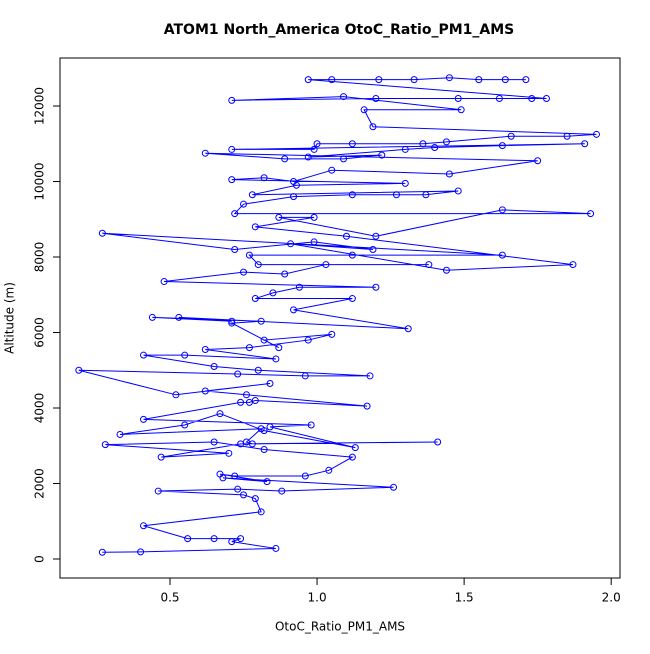  What do you see at coordinates (40, 483) in the screenshot?
I see `y-tick-label: 2000` at bounding box center [40, 483].